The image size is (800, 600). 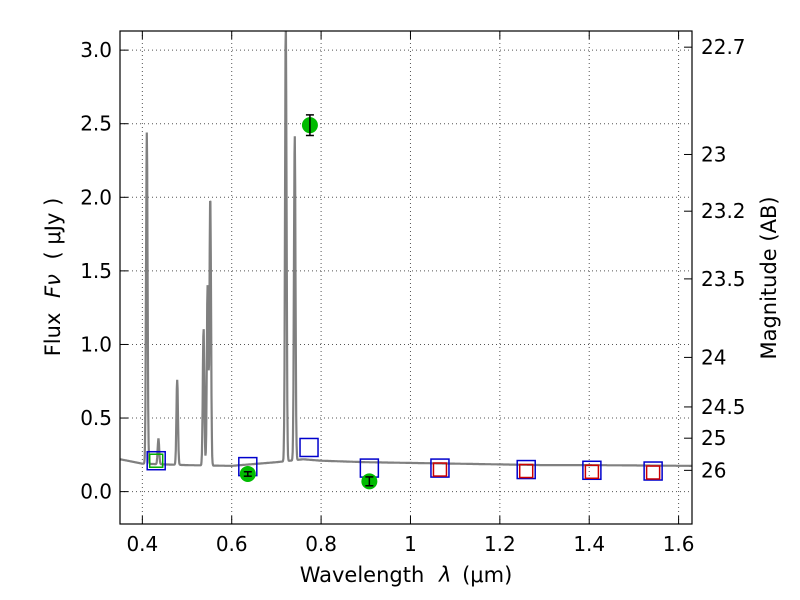 I want to click on x-tick-label: 1.2, so click(x=500, y=544).